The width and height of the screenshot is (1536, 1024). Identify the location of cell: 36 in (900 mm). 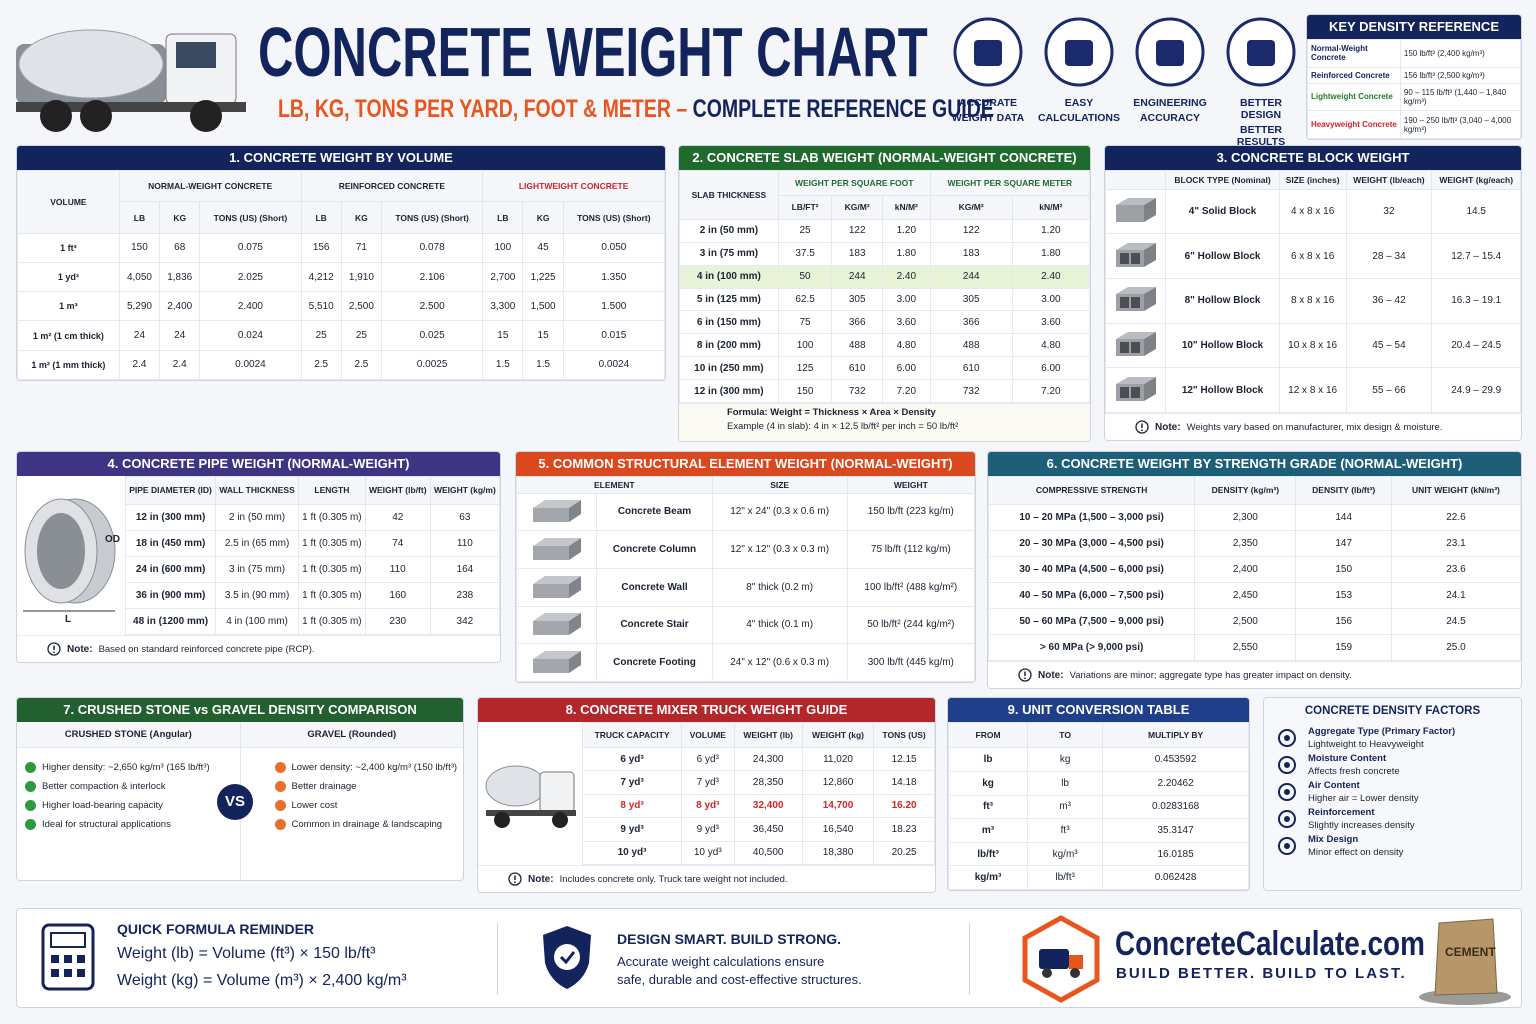
(170, 595).